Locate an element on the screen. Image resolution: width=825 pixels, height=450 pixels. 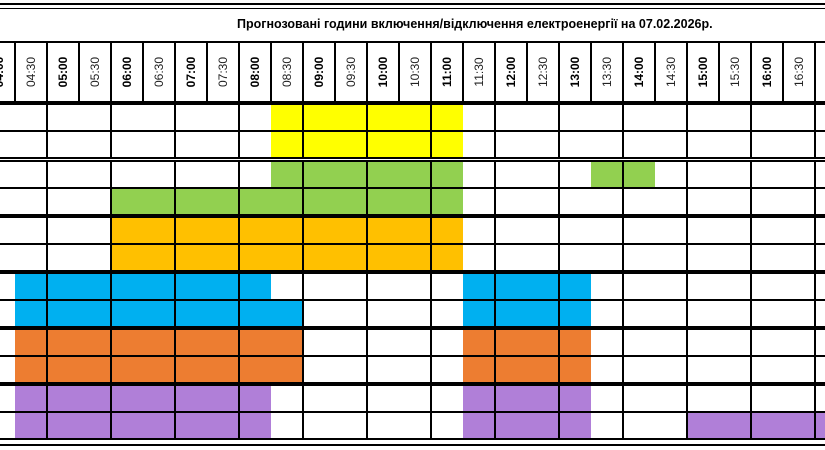
time-header-cell: 07:30 is located at coordinates (223, 71).